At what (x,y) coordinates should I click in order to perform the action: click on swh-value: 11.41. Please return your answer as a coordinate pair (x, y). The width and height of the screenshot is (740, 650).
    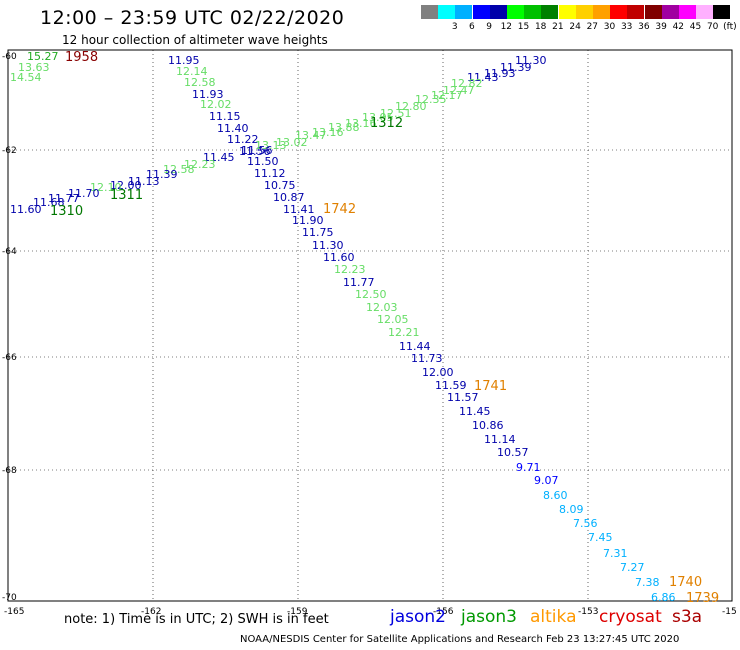
    Looking at the image, I should click on (299, 209).